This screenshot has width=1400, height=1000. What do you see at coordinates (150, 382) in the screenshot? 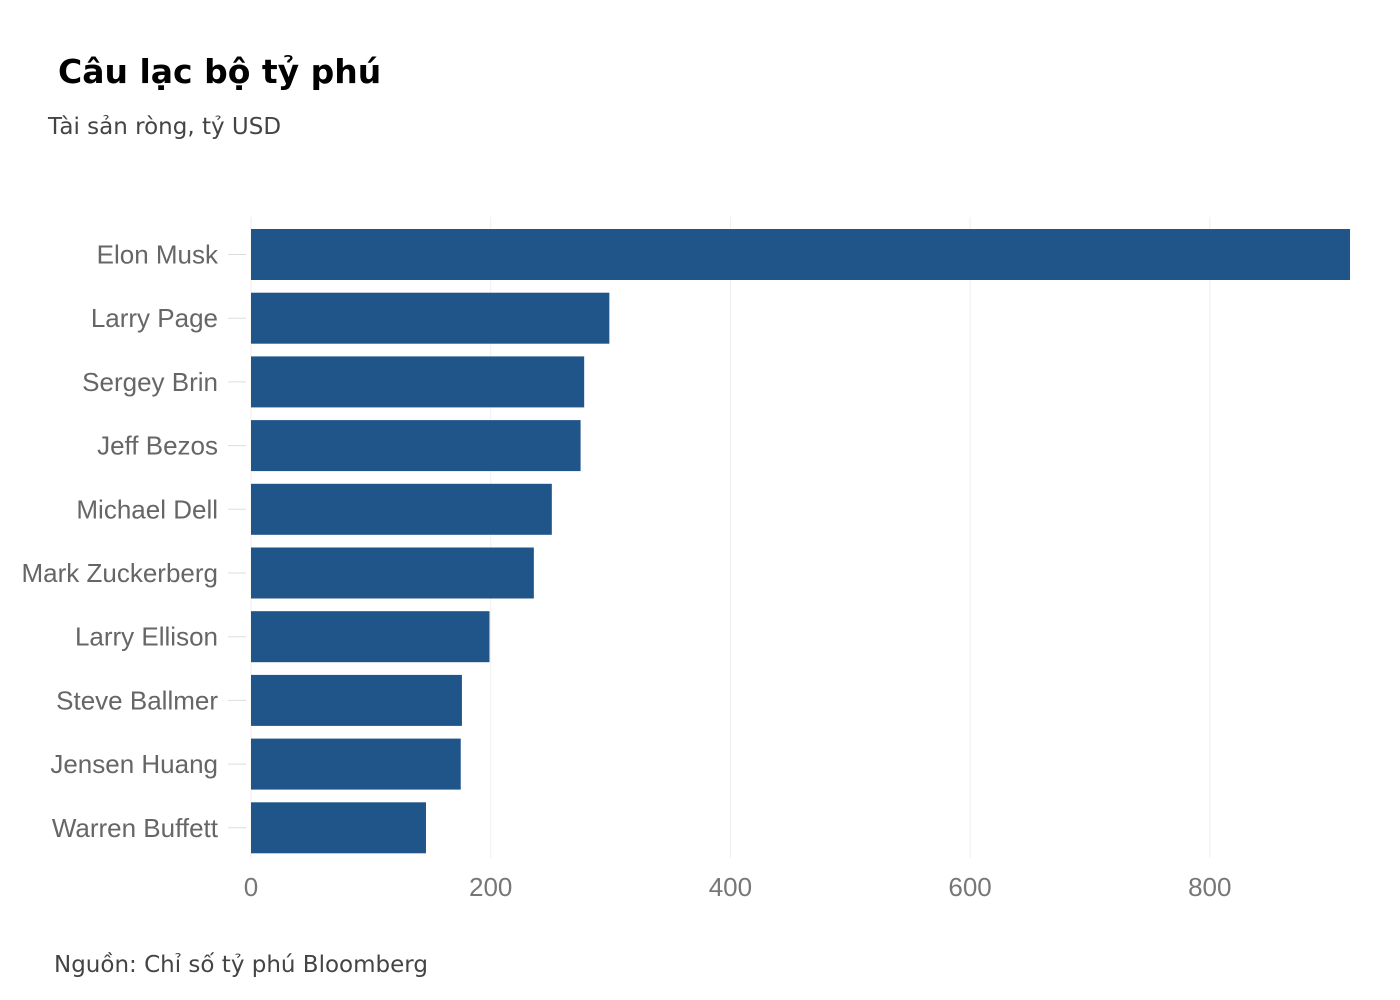
I see `category-label: Sergey Brin` at bounding box center [150, 382].